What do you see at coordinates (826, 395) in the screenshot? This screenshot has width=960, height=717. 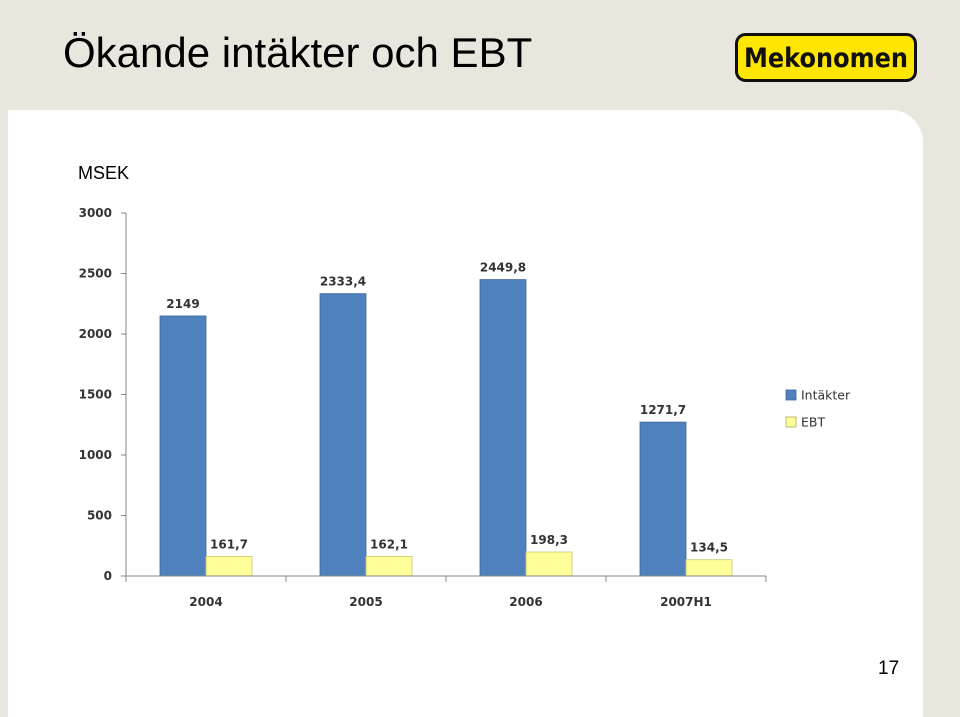 I see `legend-label-intakter: Intäkter` at bounding box center [826, 395].